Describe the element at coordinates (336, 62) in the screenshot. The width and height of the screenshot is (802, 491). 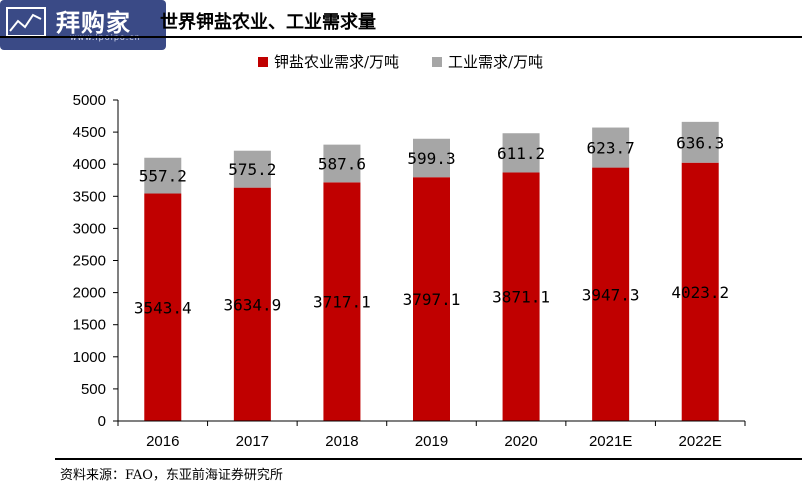
I see `legend-label-agriculture: 钾盐农业需求/万吨` at that location.